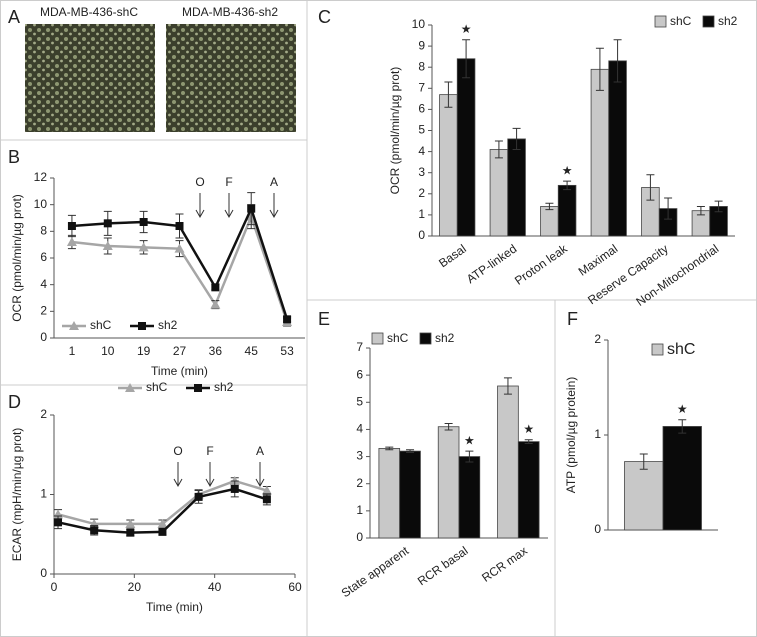  I want to click on y-axis-label: OCR (pmol/min/µg prot), so click(395, 131).